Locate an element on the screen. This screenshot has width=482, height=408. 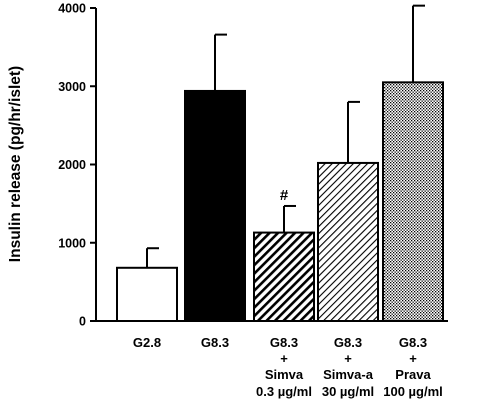
x-category-label: 0.3 µg/ml is located at coordinates (284, 391).